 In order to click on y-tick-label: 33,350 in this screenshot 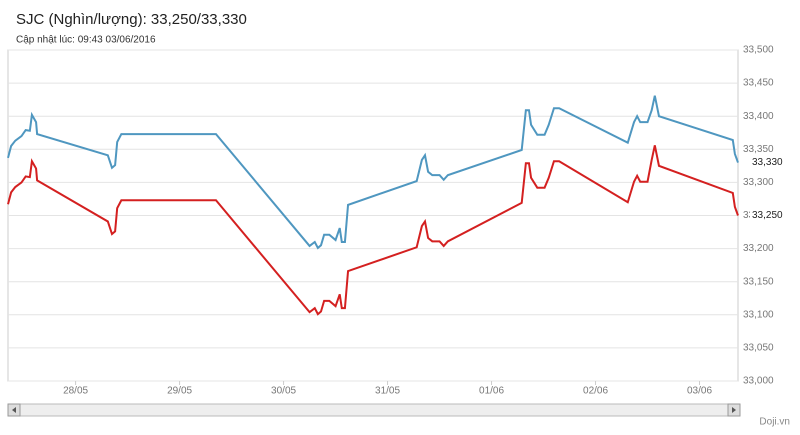, I will do `click(758, 149)`.